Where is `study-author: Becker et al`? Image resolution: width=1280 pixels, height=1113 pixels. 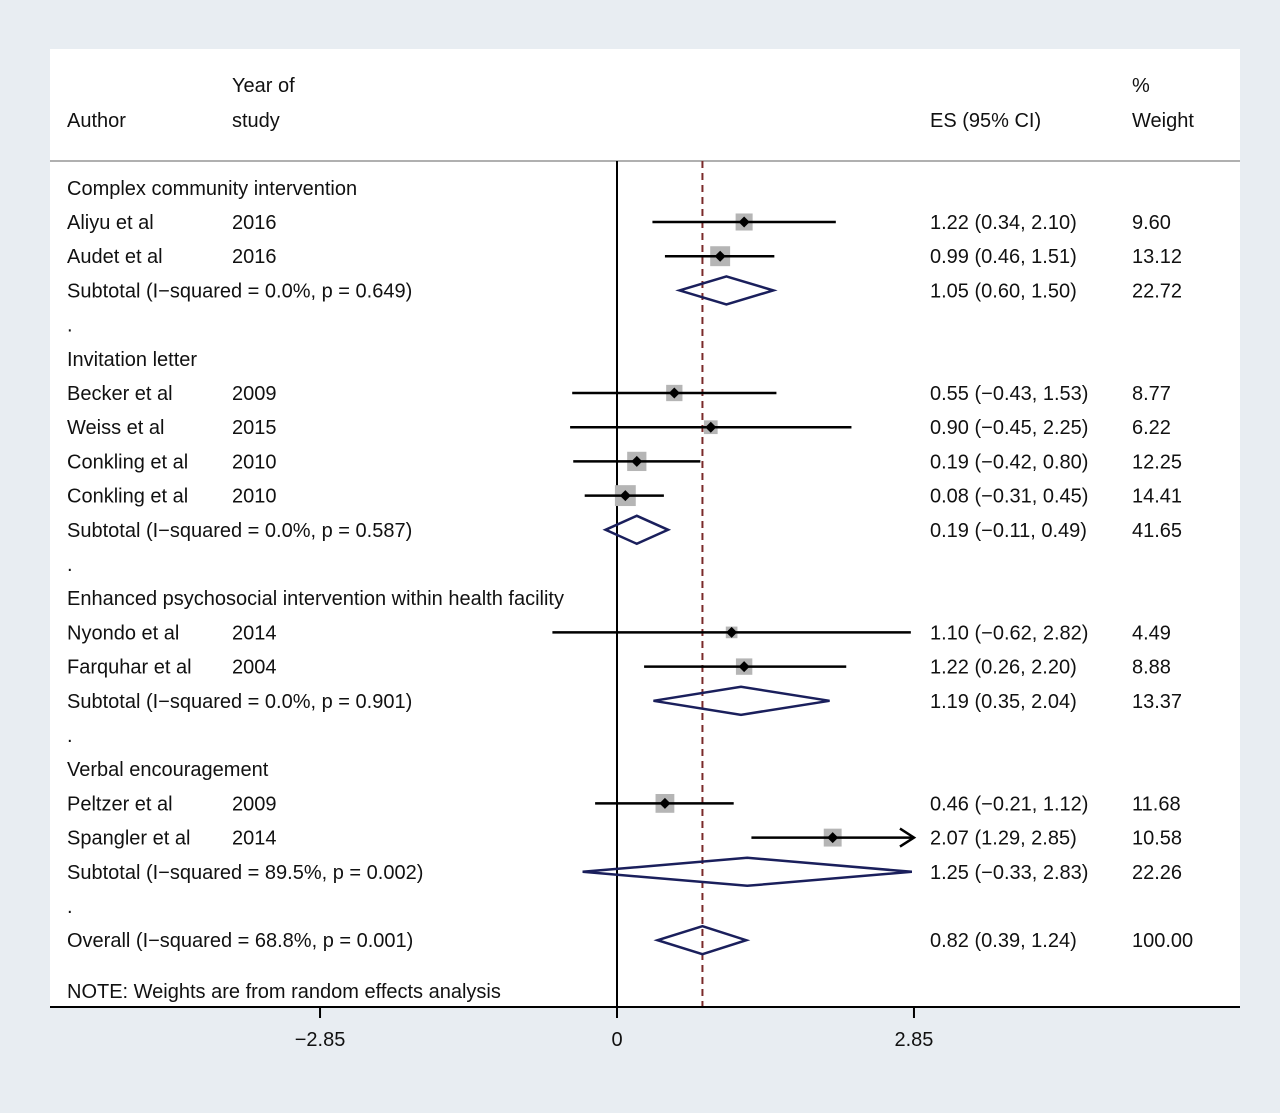 study-author: Becker et al is located at coordinates (120, 394).